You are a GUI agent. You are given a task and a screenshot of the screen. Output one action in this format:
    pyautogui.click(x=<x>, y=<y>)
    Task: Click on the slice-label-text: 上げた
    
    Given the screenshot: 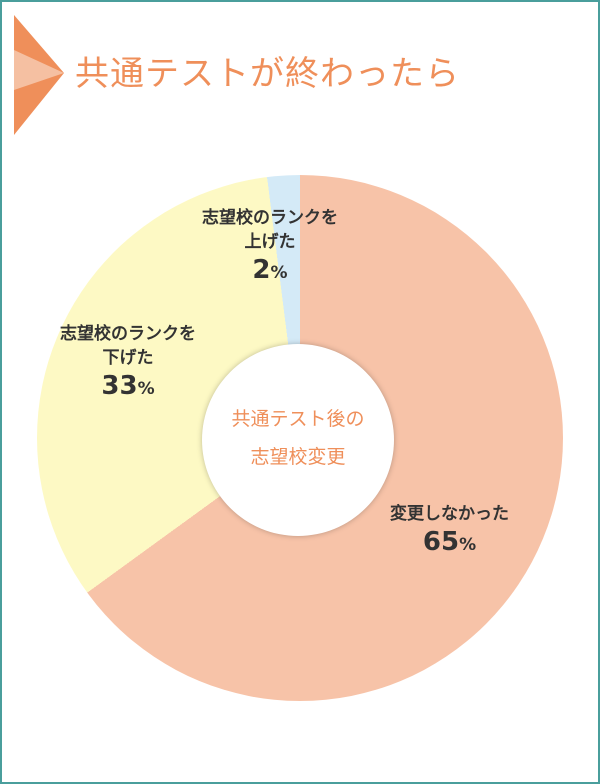 What is the action you would take?
    pyautogui.click(x=270, y=242)
    